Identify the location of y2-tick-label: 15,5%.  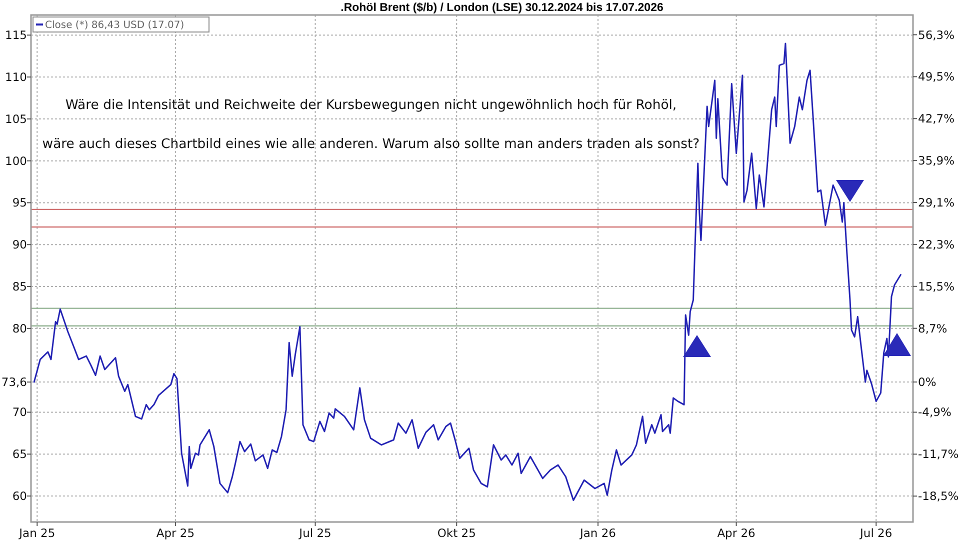
(936, 286).